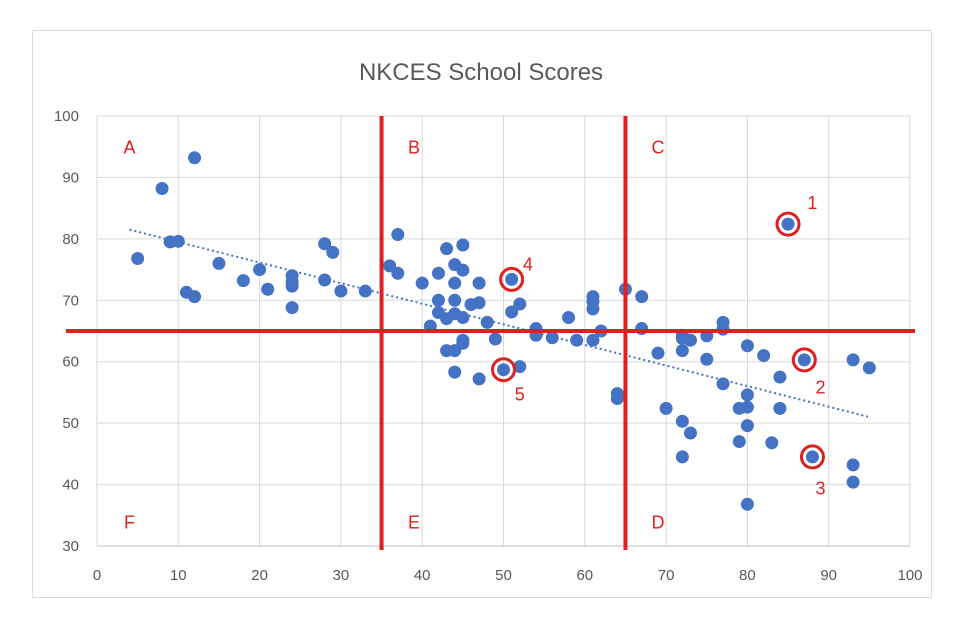  I want to click on x-tick-label: 30, so click(341, 575).